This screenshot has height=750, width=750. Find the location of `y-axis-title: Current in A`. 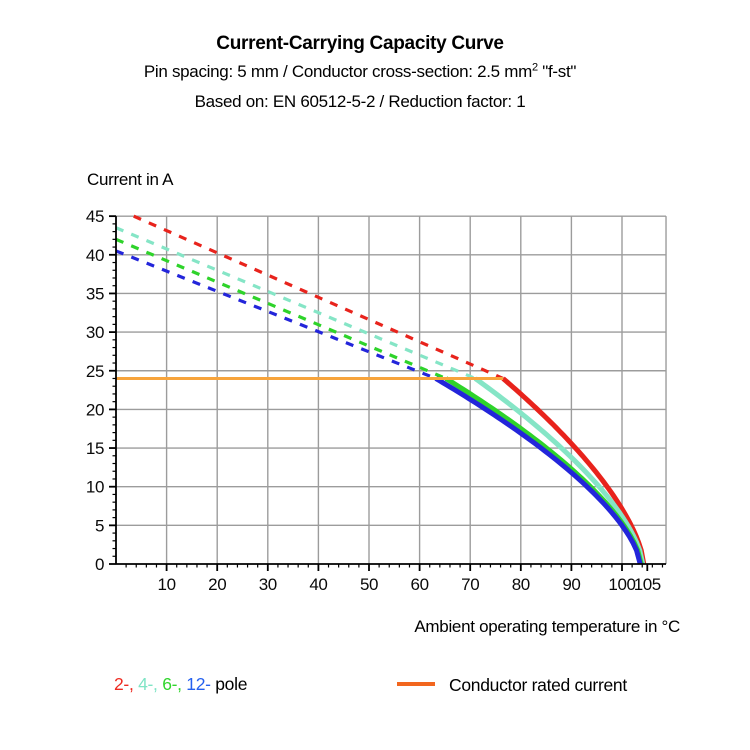

y-axis-title: Current in A is located at coordinates (130, 179).